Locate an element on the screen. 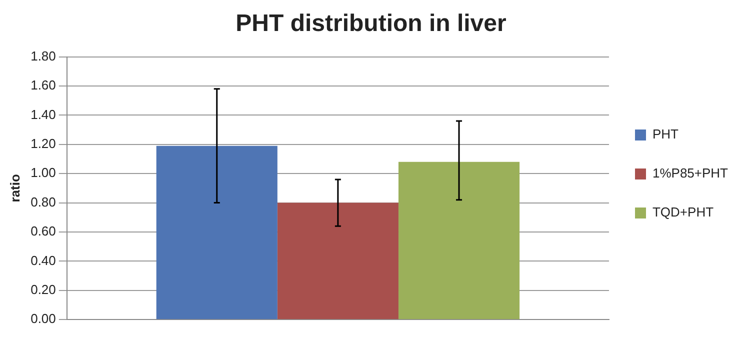 The image size is (748, 352). y-tick-label: 1.40 is located at coordinates (43, 114).